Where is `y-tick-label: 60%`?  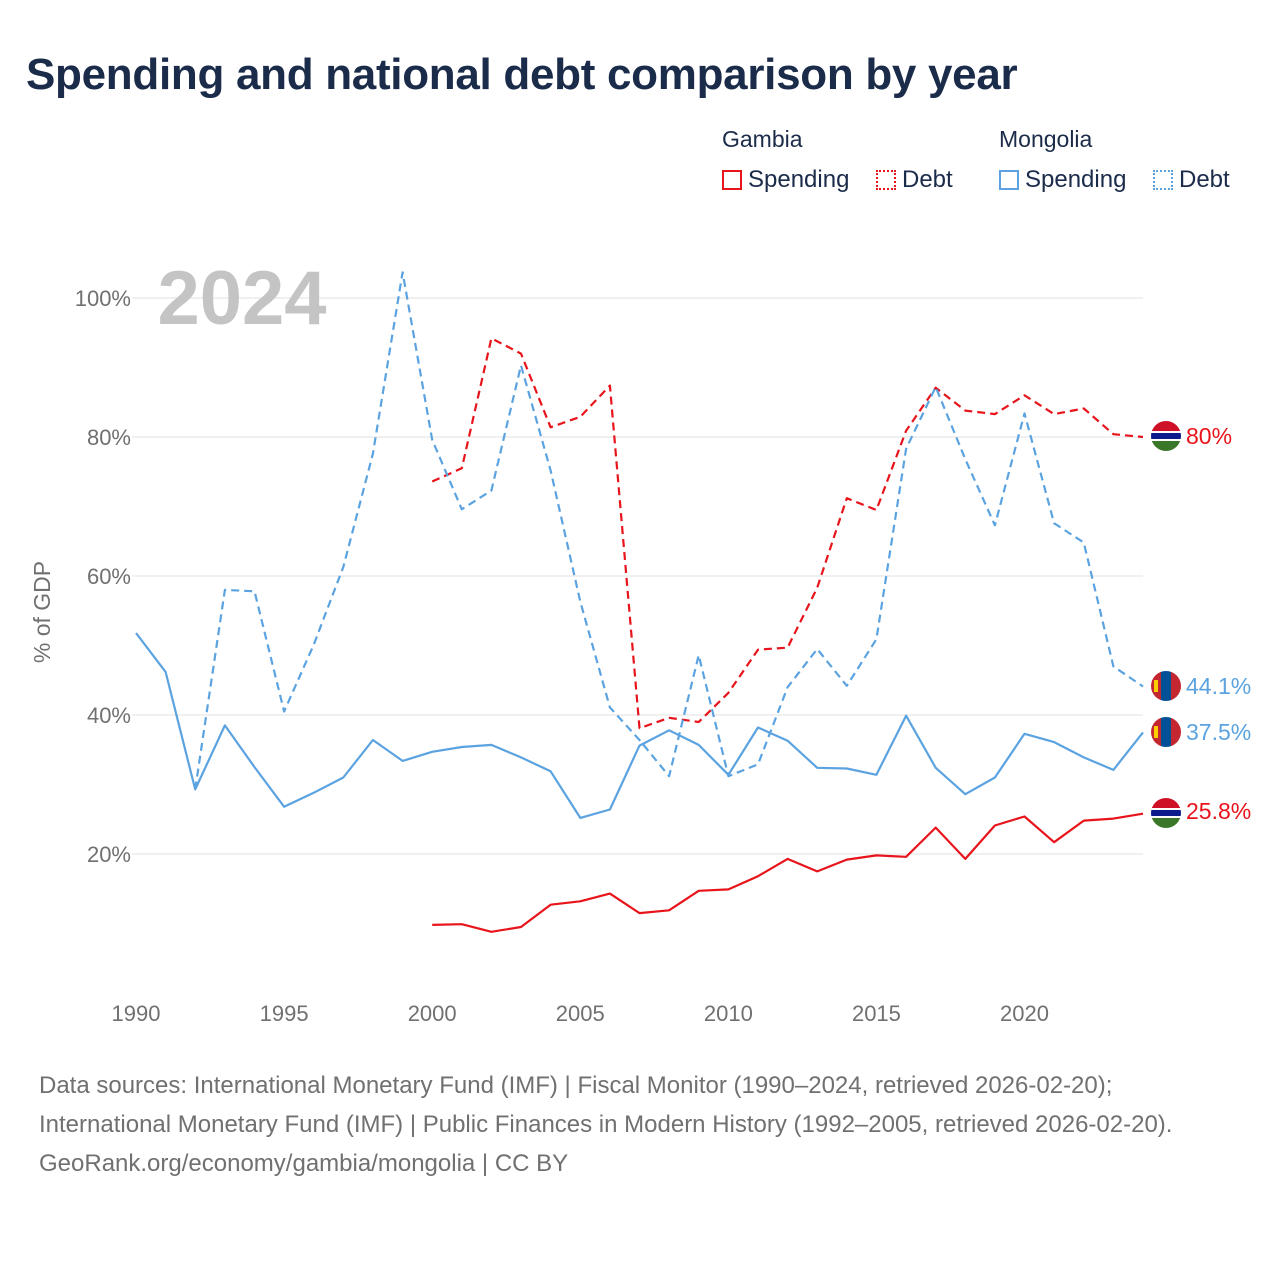
y-tick-label: 60% is located at coordinates (109, 576).